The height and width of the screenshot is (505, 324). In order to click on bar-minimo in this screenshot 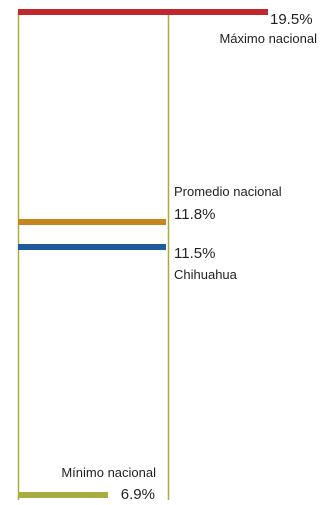, I will do `click(63, 495)`.